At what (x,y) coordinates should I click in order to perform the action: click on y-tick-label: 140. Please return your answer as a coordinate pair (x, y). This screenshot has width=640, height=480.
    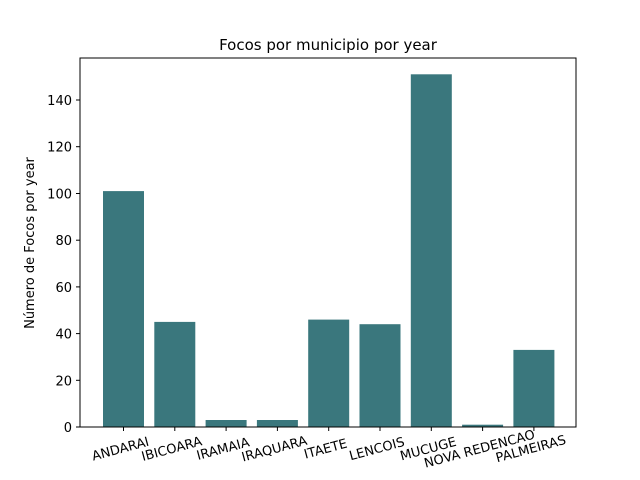
    Looking at the image, I should click on (59, 101).